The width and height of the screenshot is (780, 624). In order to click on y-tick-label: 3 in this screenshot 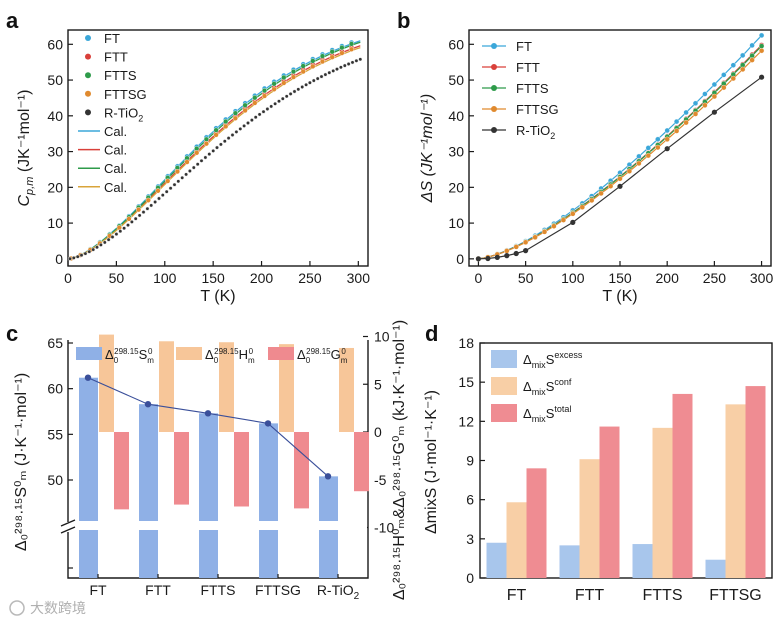, I will do `click(470, 539)`.